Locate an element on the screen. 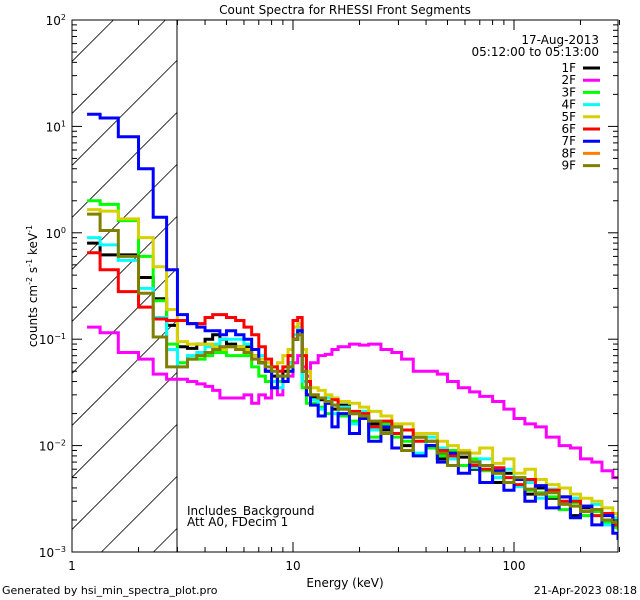  legend-label-3F: 3F is located at coordinates (568, 92).